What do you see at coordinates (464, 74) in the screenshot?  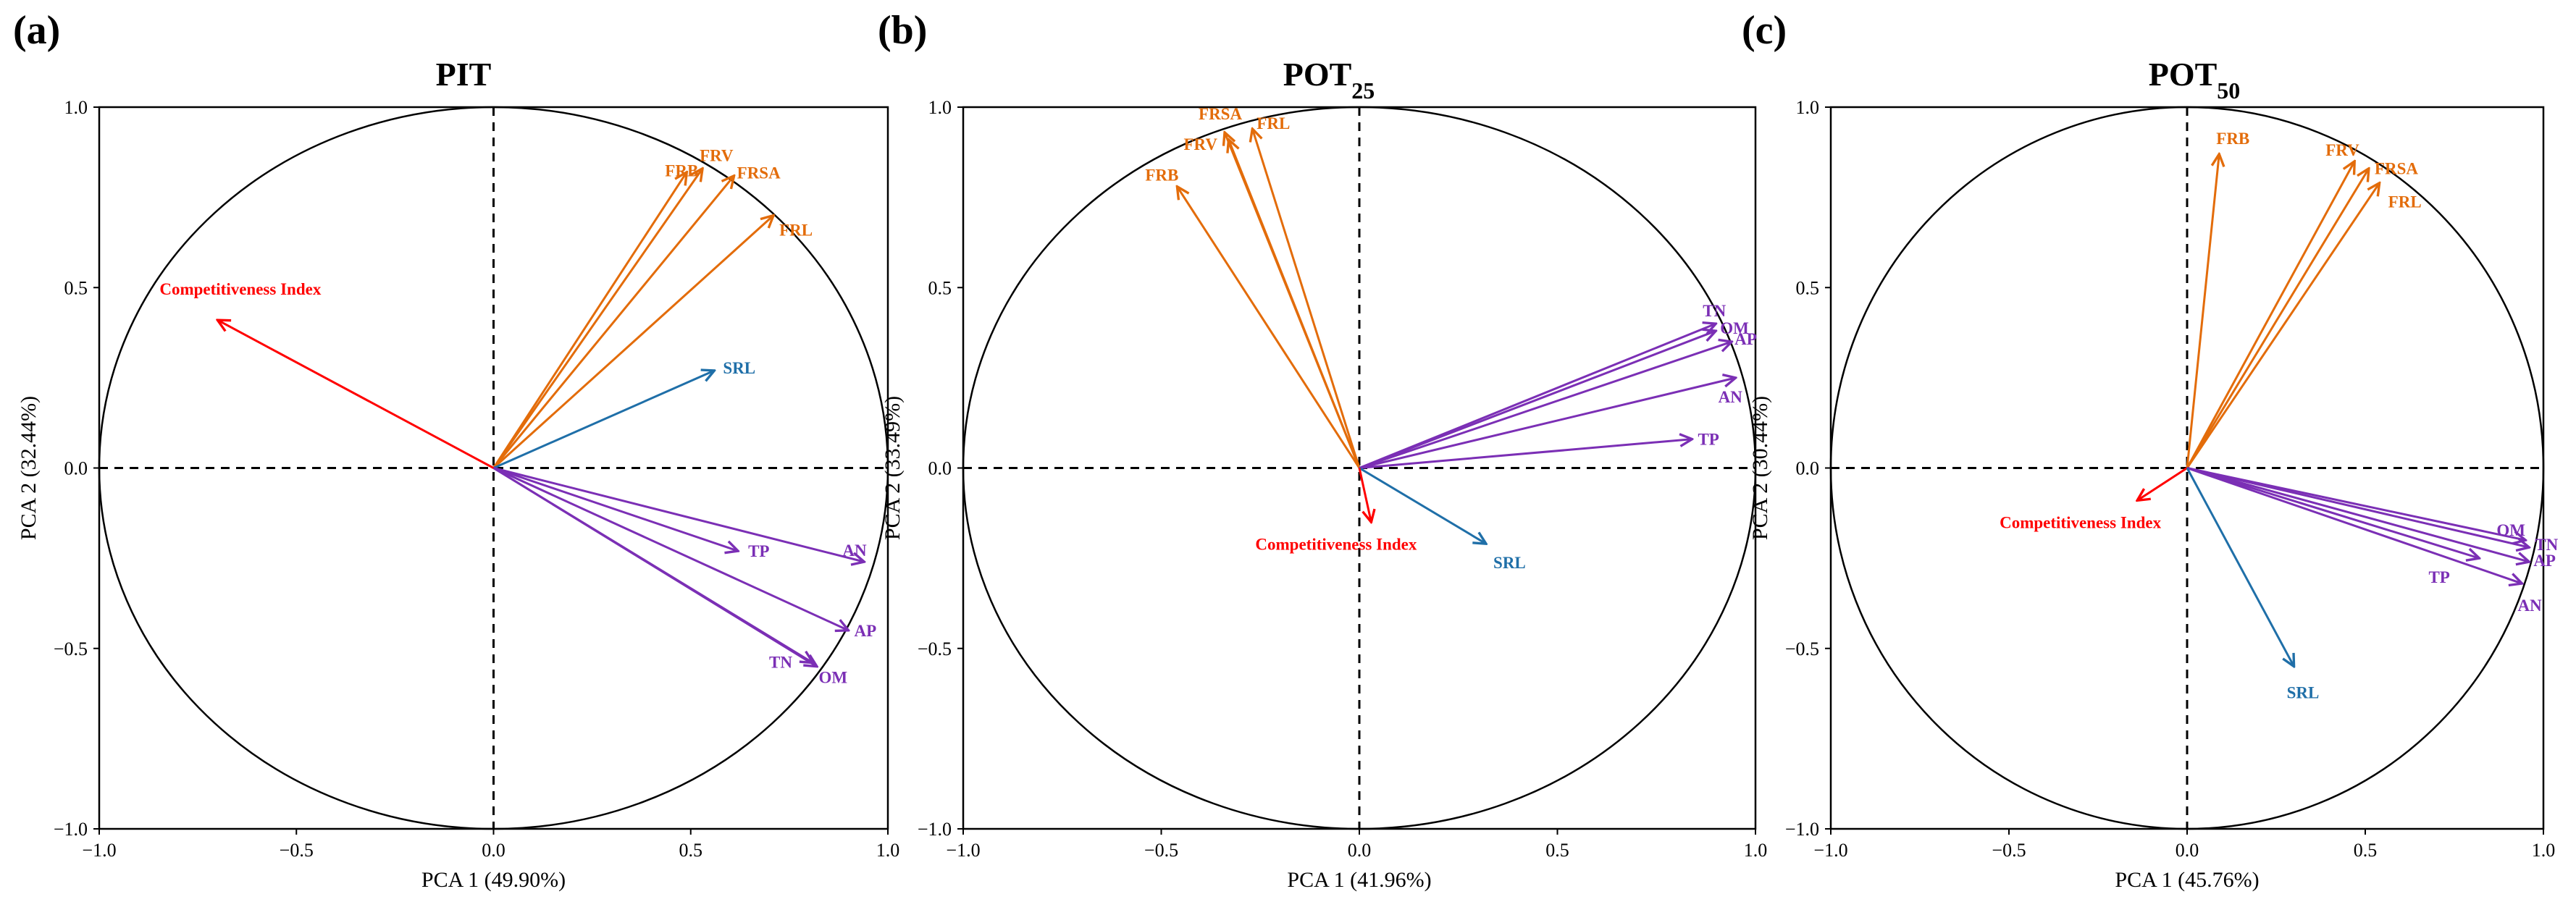 I see `panel-title: PIT` at bounding box center [464, 74].